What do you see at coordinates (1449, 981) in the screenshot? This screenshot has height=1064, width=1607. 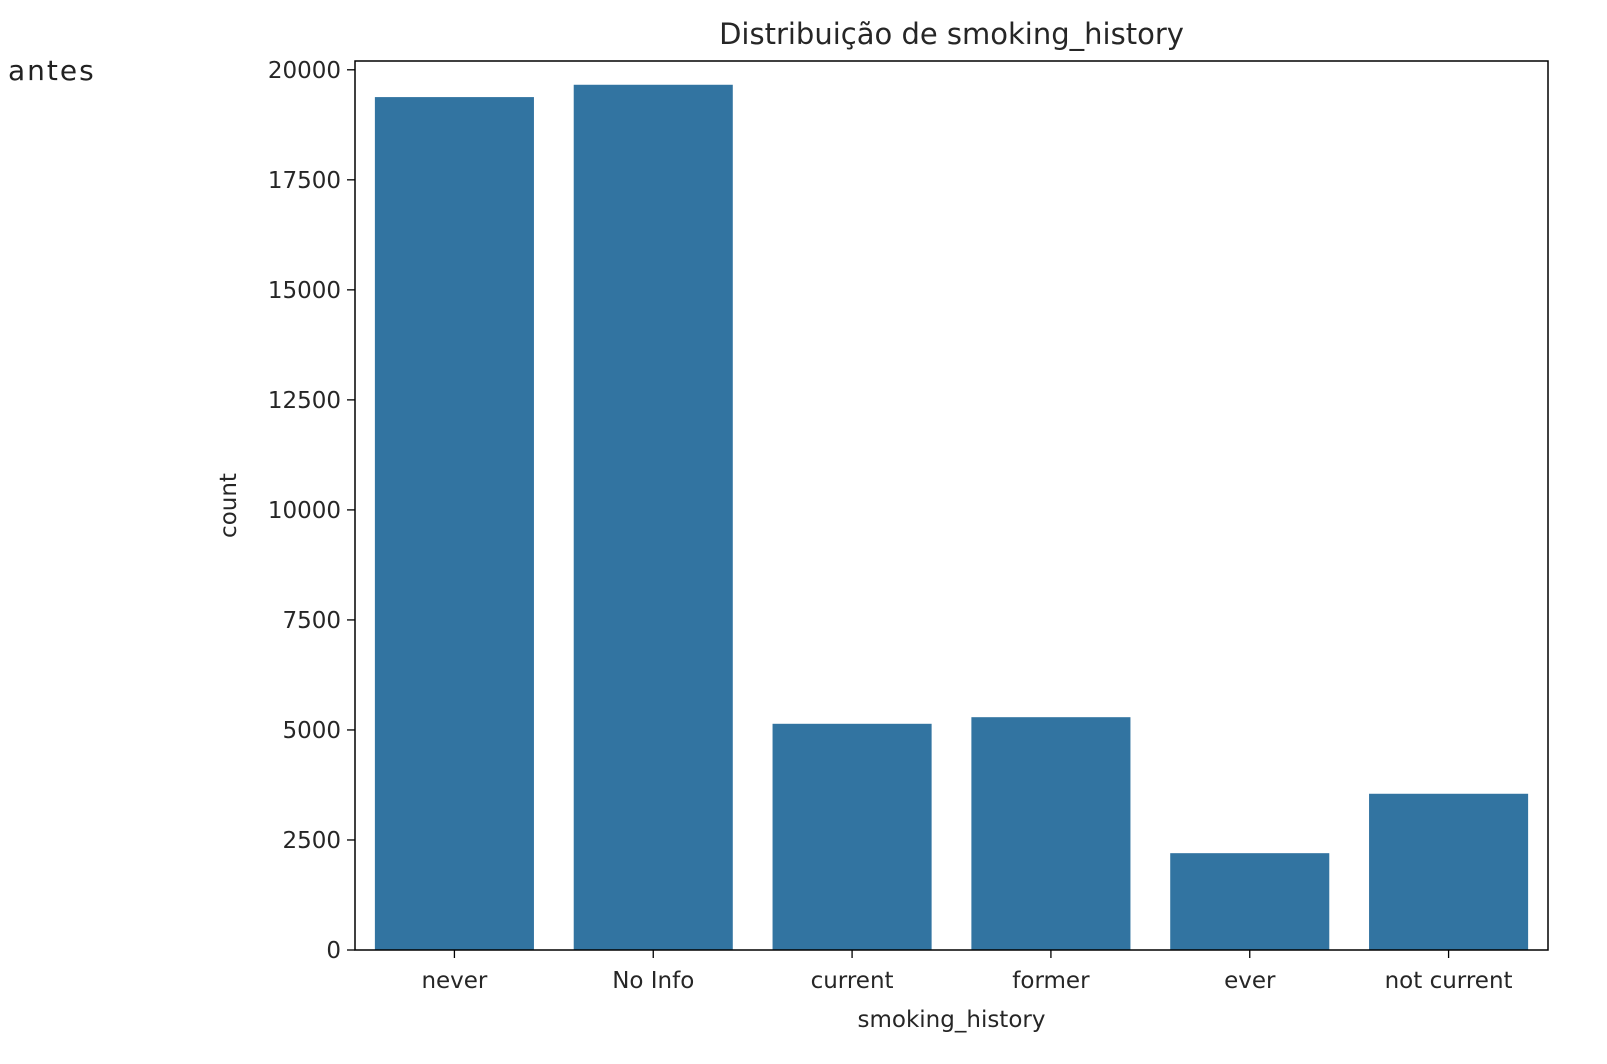 I see `x-tick-label: not current` at bounding box center [1449, 981].